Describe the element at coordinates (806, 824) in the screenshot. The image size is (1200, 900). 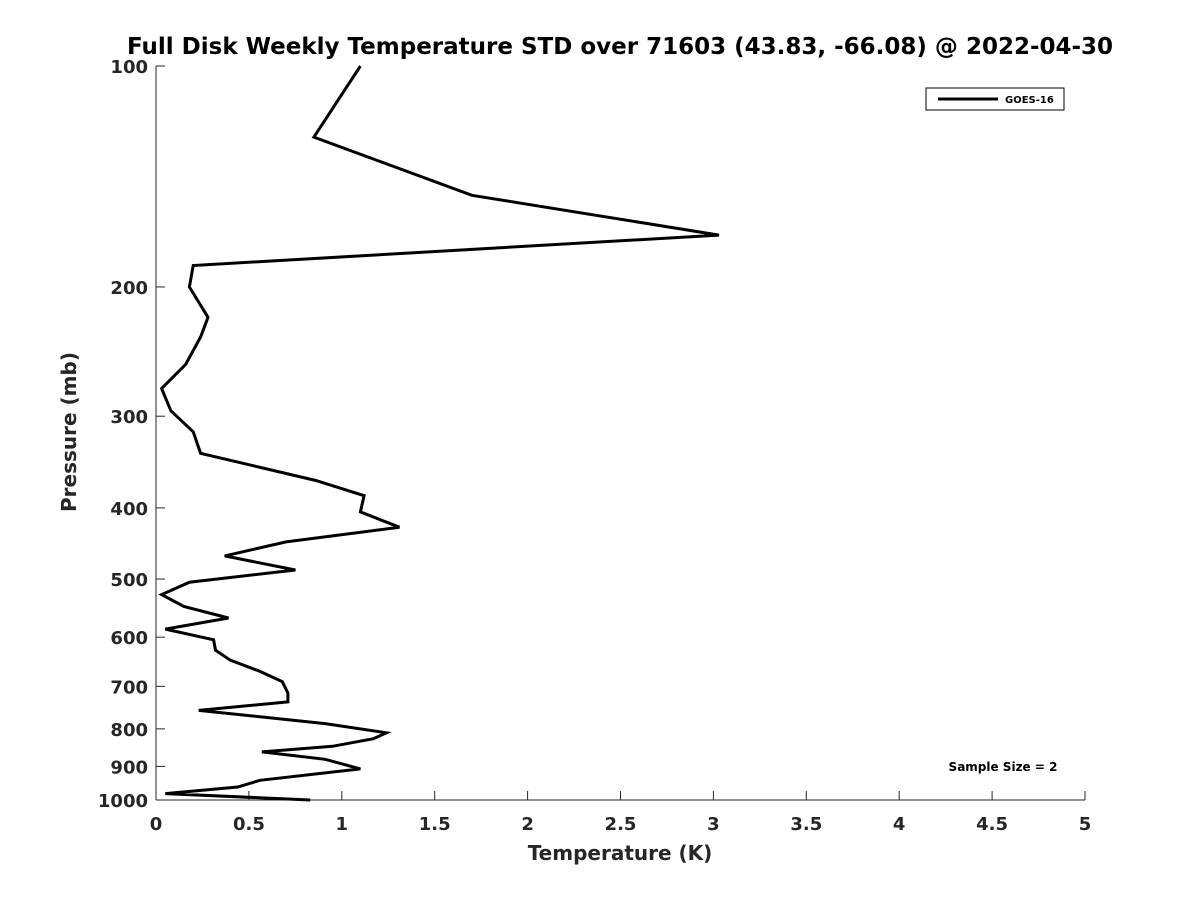
I see `x-tick-label: 3.5` at that location.